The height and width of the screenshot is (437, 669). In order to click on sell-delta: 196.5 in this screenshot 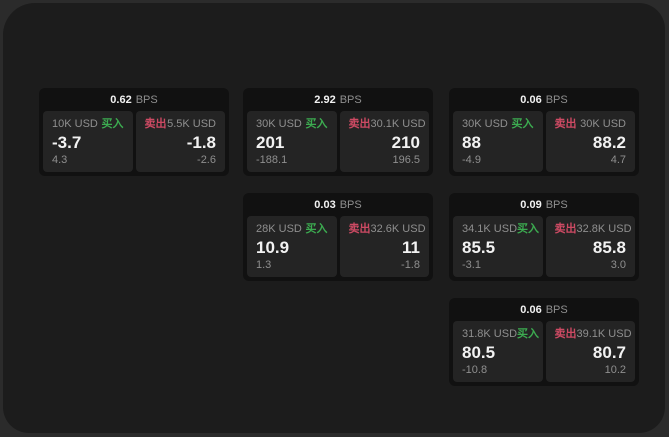, I will do `click(406, 160)`.